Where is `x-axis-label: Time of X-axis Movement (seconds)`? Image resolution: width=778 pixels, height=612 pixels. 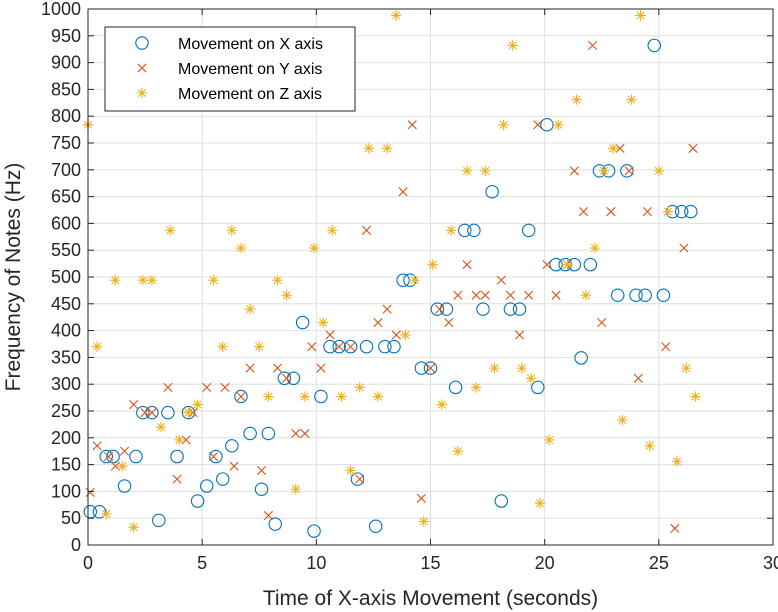 x-axis-label: Time of X-axis Movement (seconds) is located at coordinates (430, 598).